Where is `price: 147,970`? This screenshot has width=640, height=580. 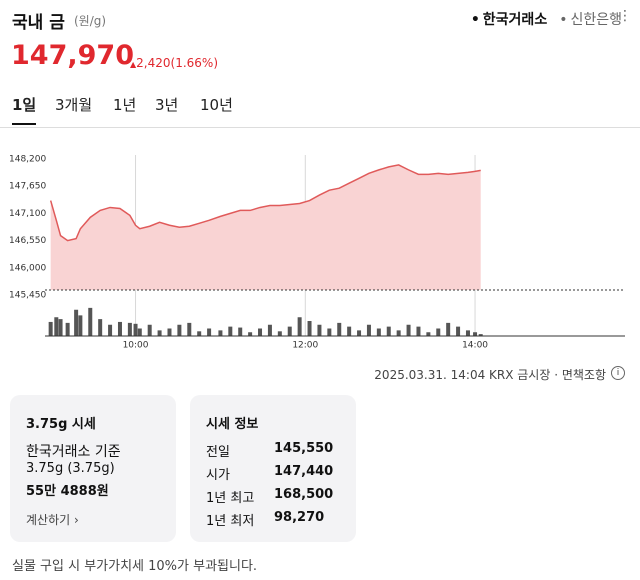 price: 147,970 is located at coordinates (72, 55).